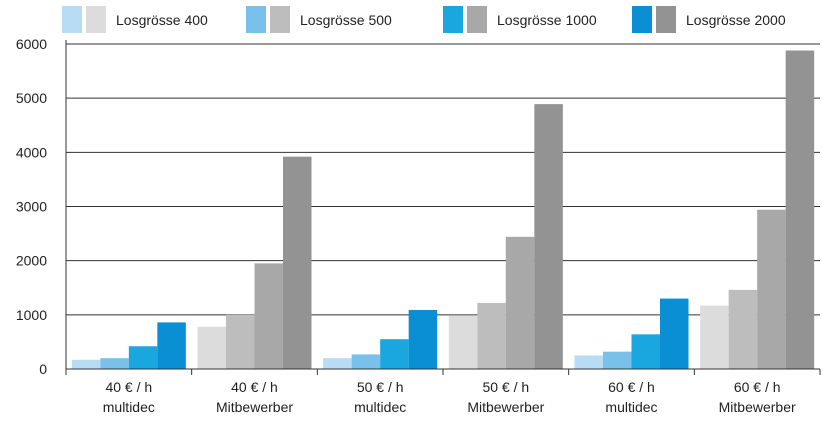  I want to click on y-tick-label: 2000, so click(31, 261).